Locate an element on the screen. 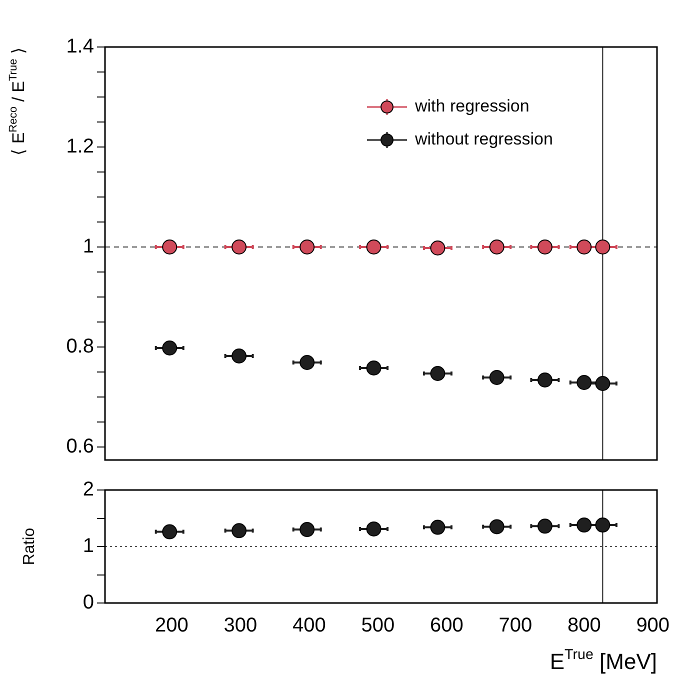  x-tick-label: 900 is located at coordinates (653, 625).